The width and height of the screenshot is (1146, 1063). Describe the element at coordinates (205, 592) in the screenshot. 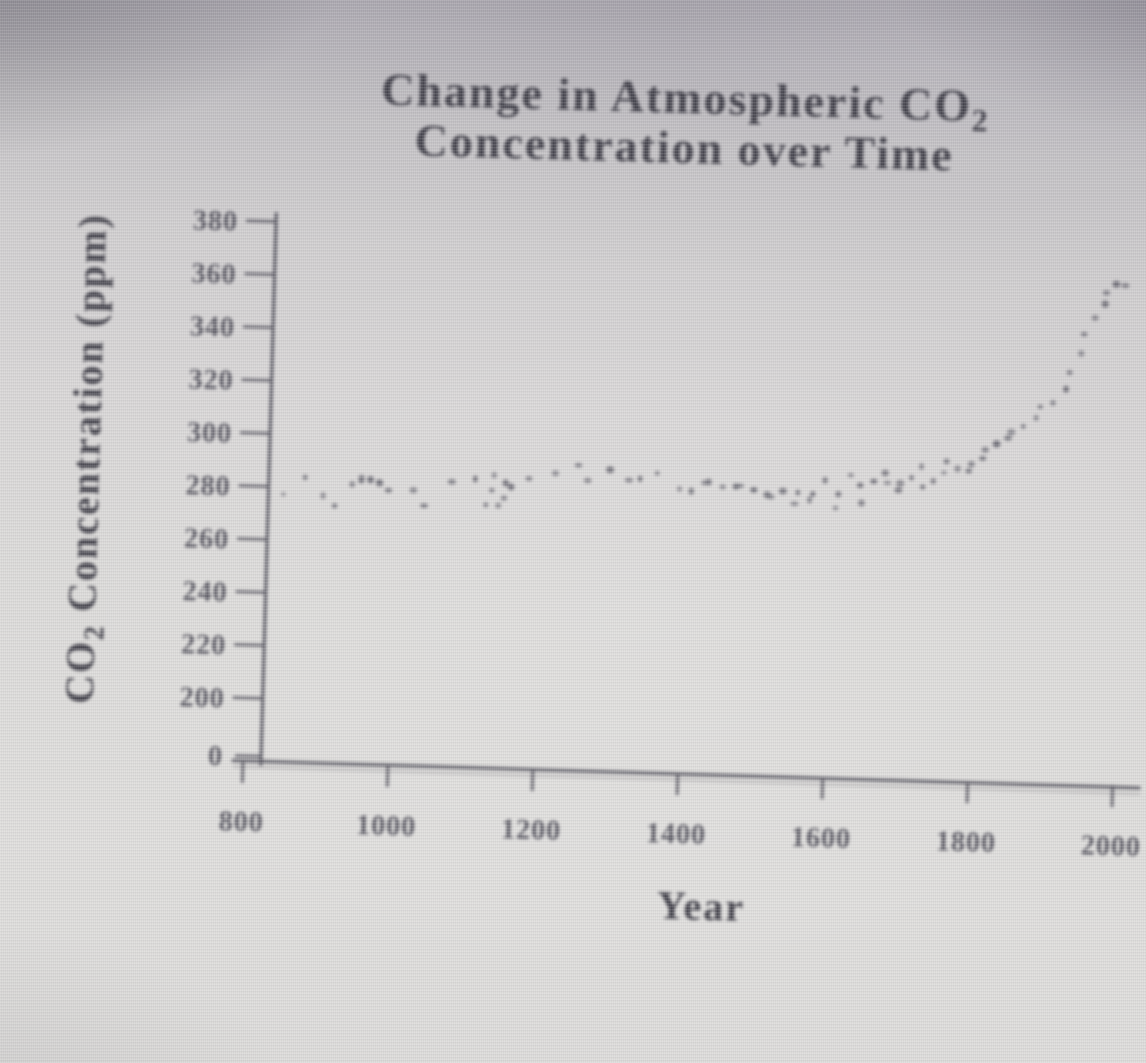

I see `y-tick-label: 240` at that location.